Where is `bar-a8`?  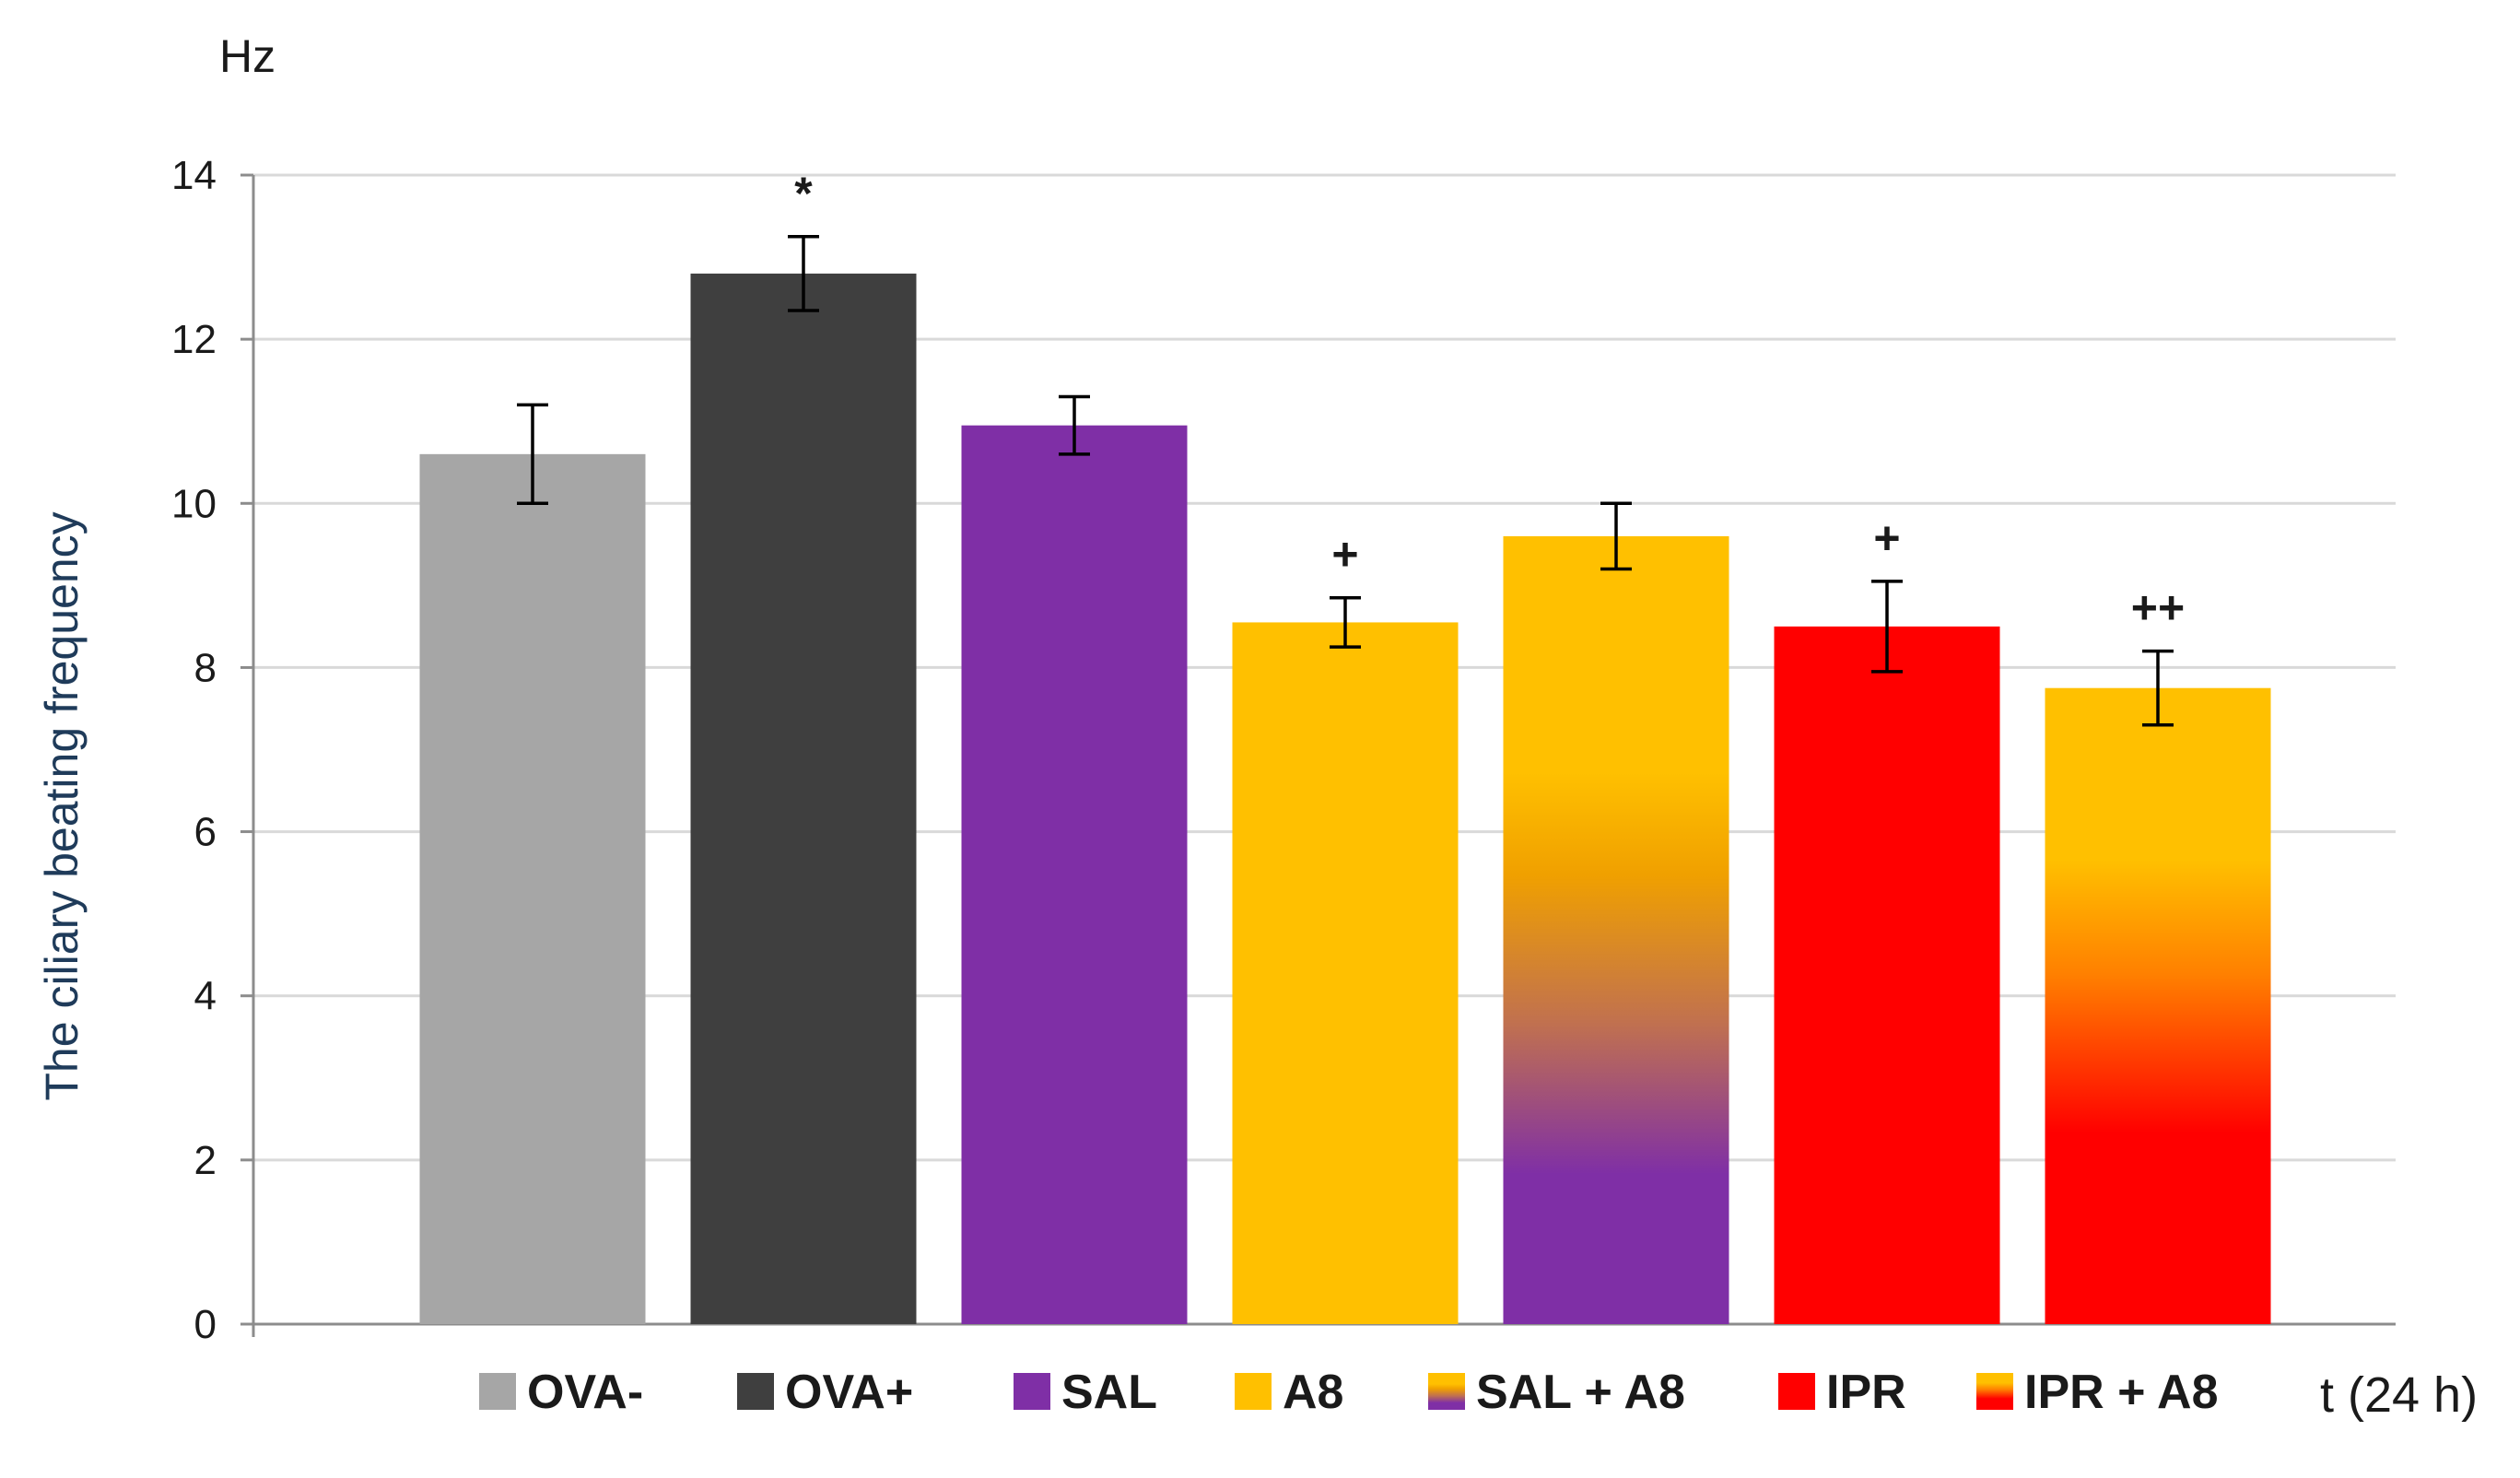
bar-a8 is located at coordinates (1345, 973).